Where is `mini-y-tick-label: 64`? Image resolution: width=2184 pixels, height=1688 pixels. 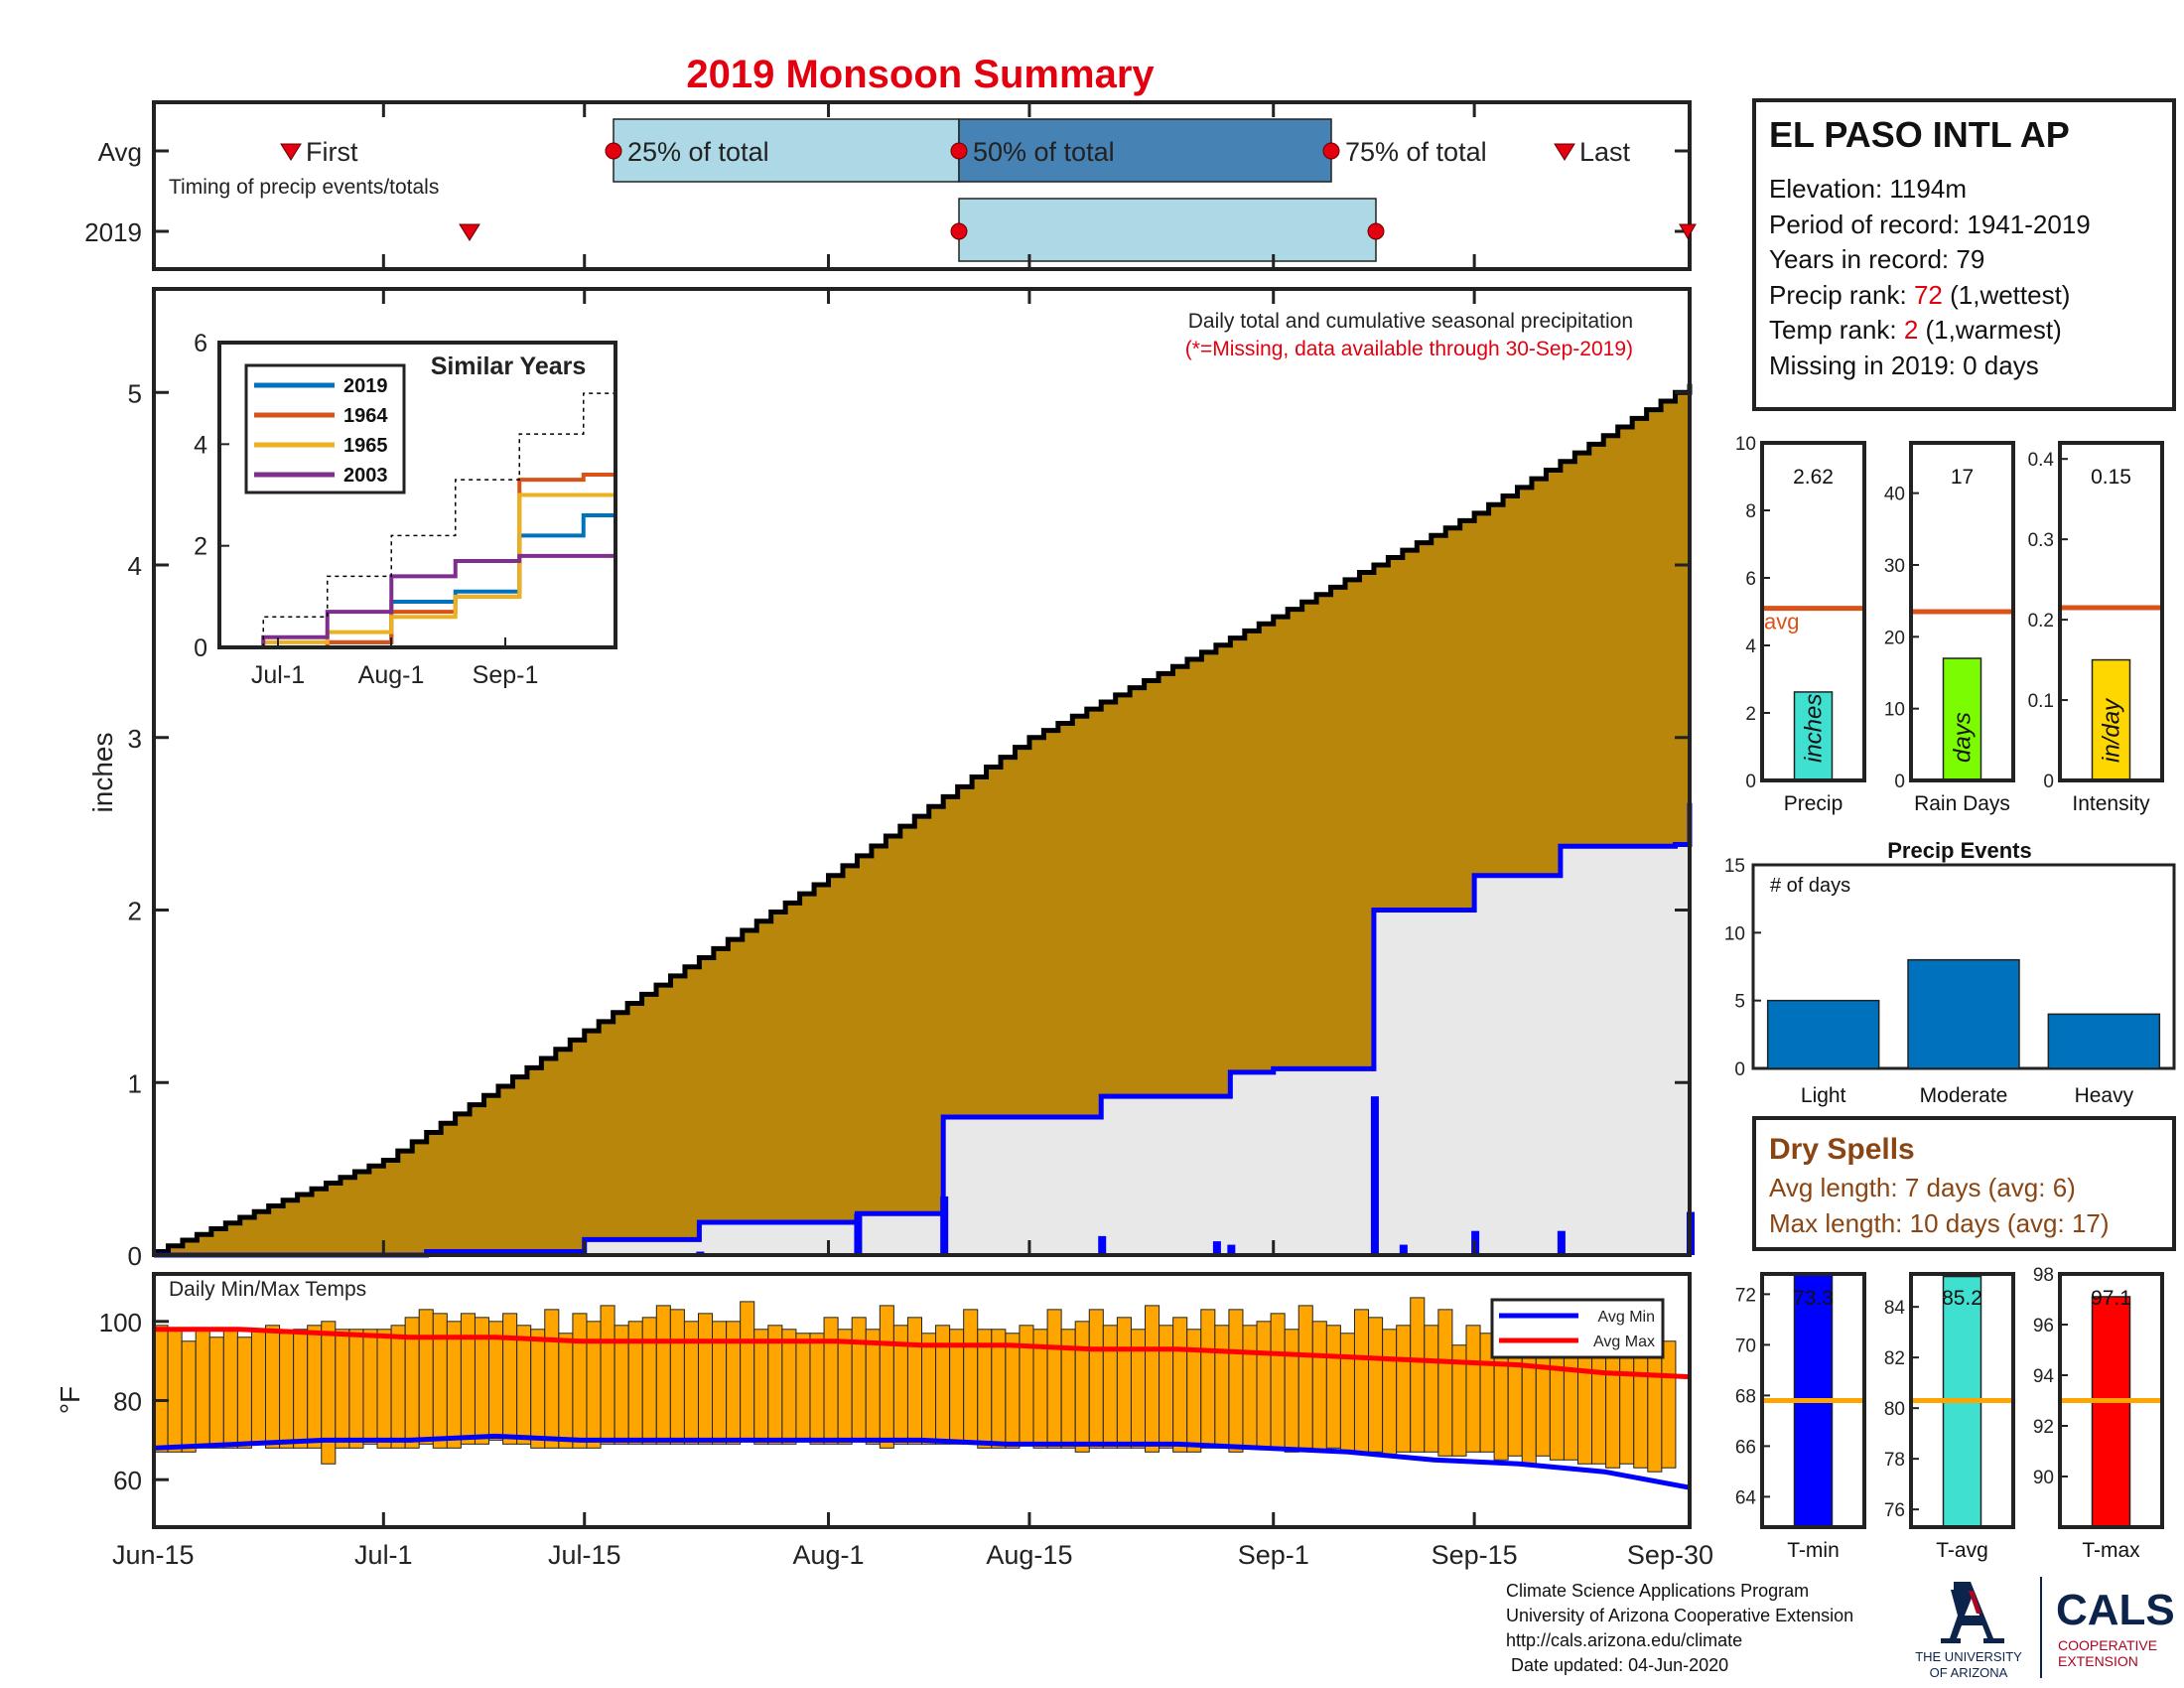
mini-y-tick-label: 64 is located at coordinates (1746, 1497).